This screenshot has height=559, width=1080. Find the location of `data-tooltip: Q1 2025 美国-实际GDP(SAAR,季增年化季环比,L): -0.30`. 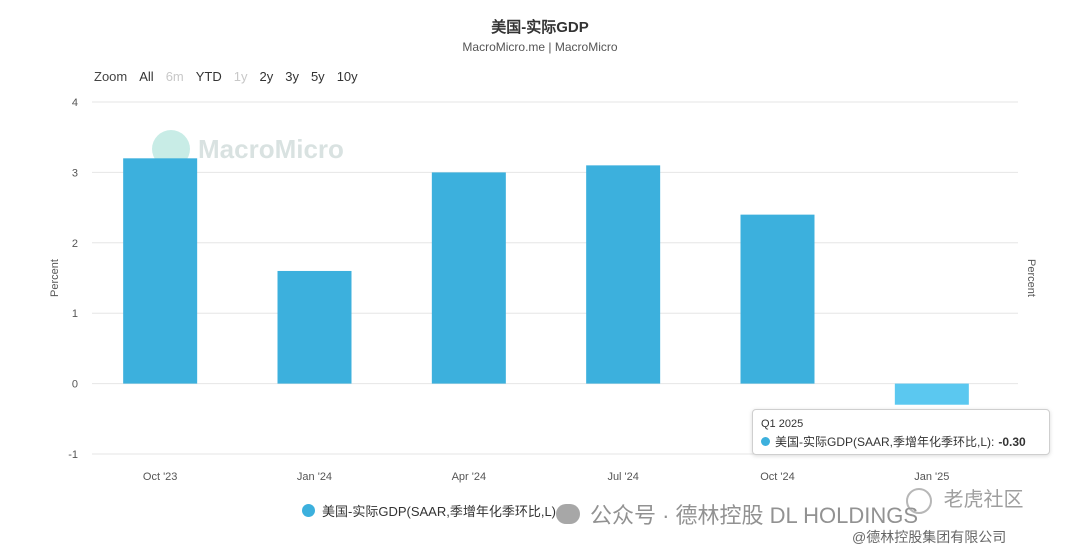

data-tooltip: Q1 2025 美国-实际GDP(SAAR,季增年化季环比,L): -0.30 is located at coordinates (901, 432).